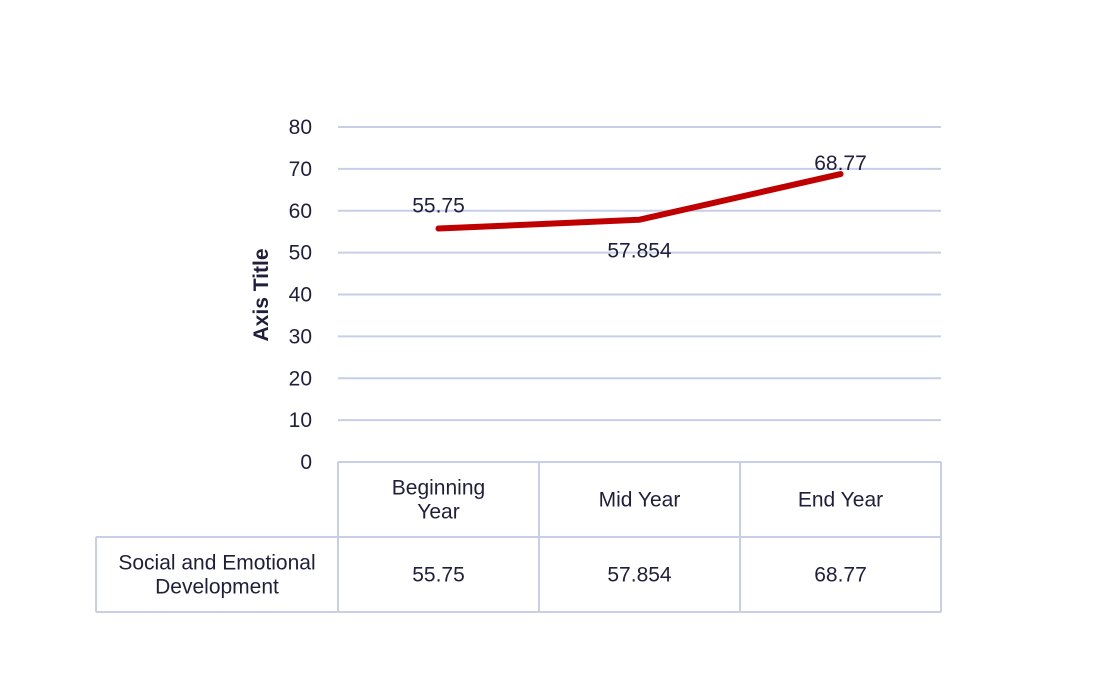 Image resolution: width=1100 pixels, height=688 pixels. What do you see at coordinates (840, 500) in the screenshot?
I see `x-category-label: End Year` at bounding box center [840, 500].